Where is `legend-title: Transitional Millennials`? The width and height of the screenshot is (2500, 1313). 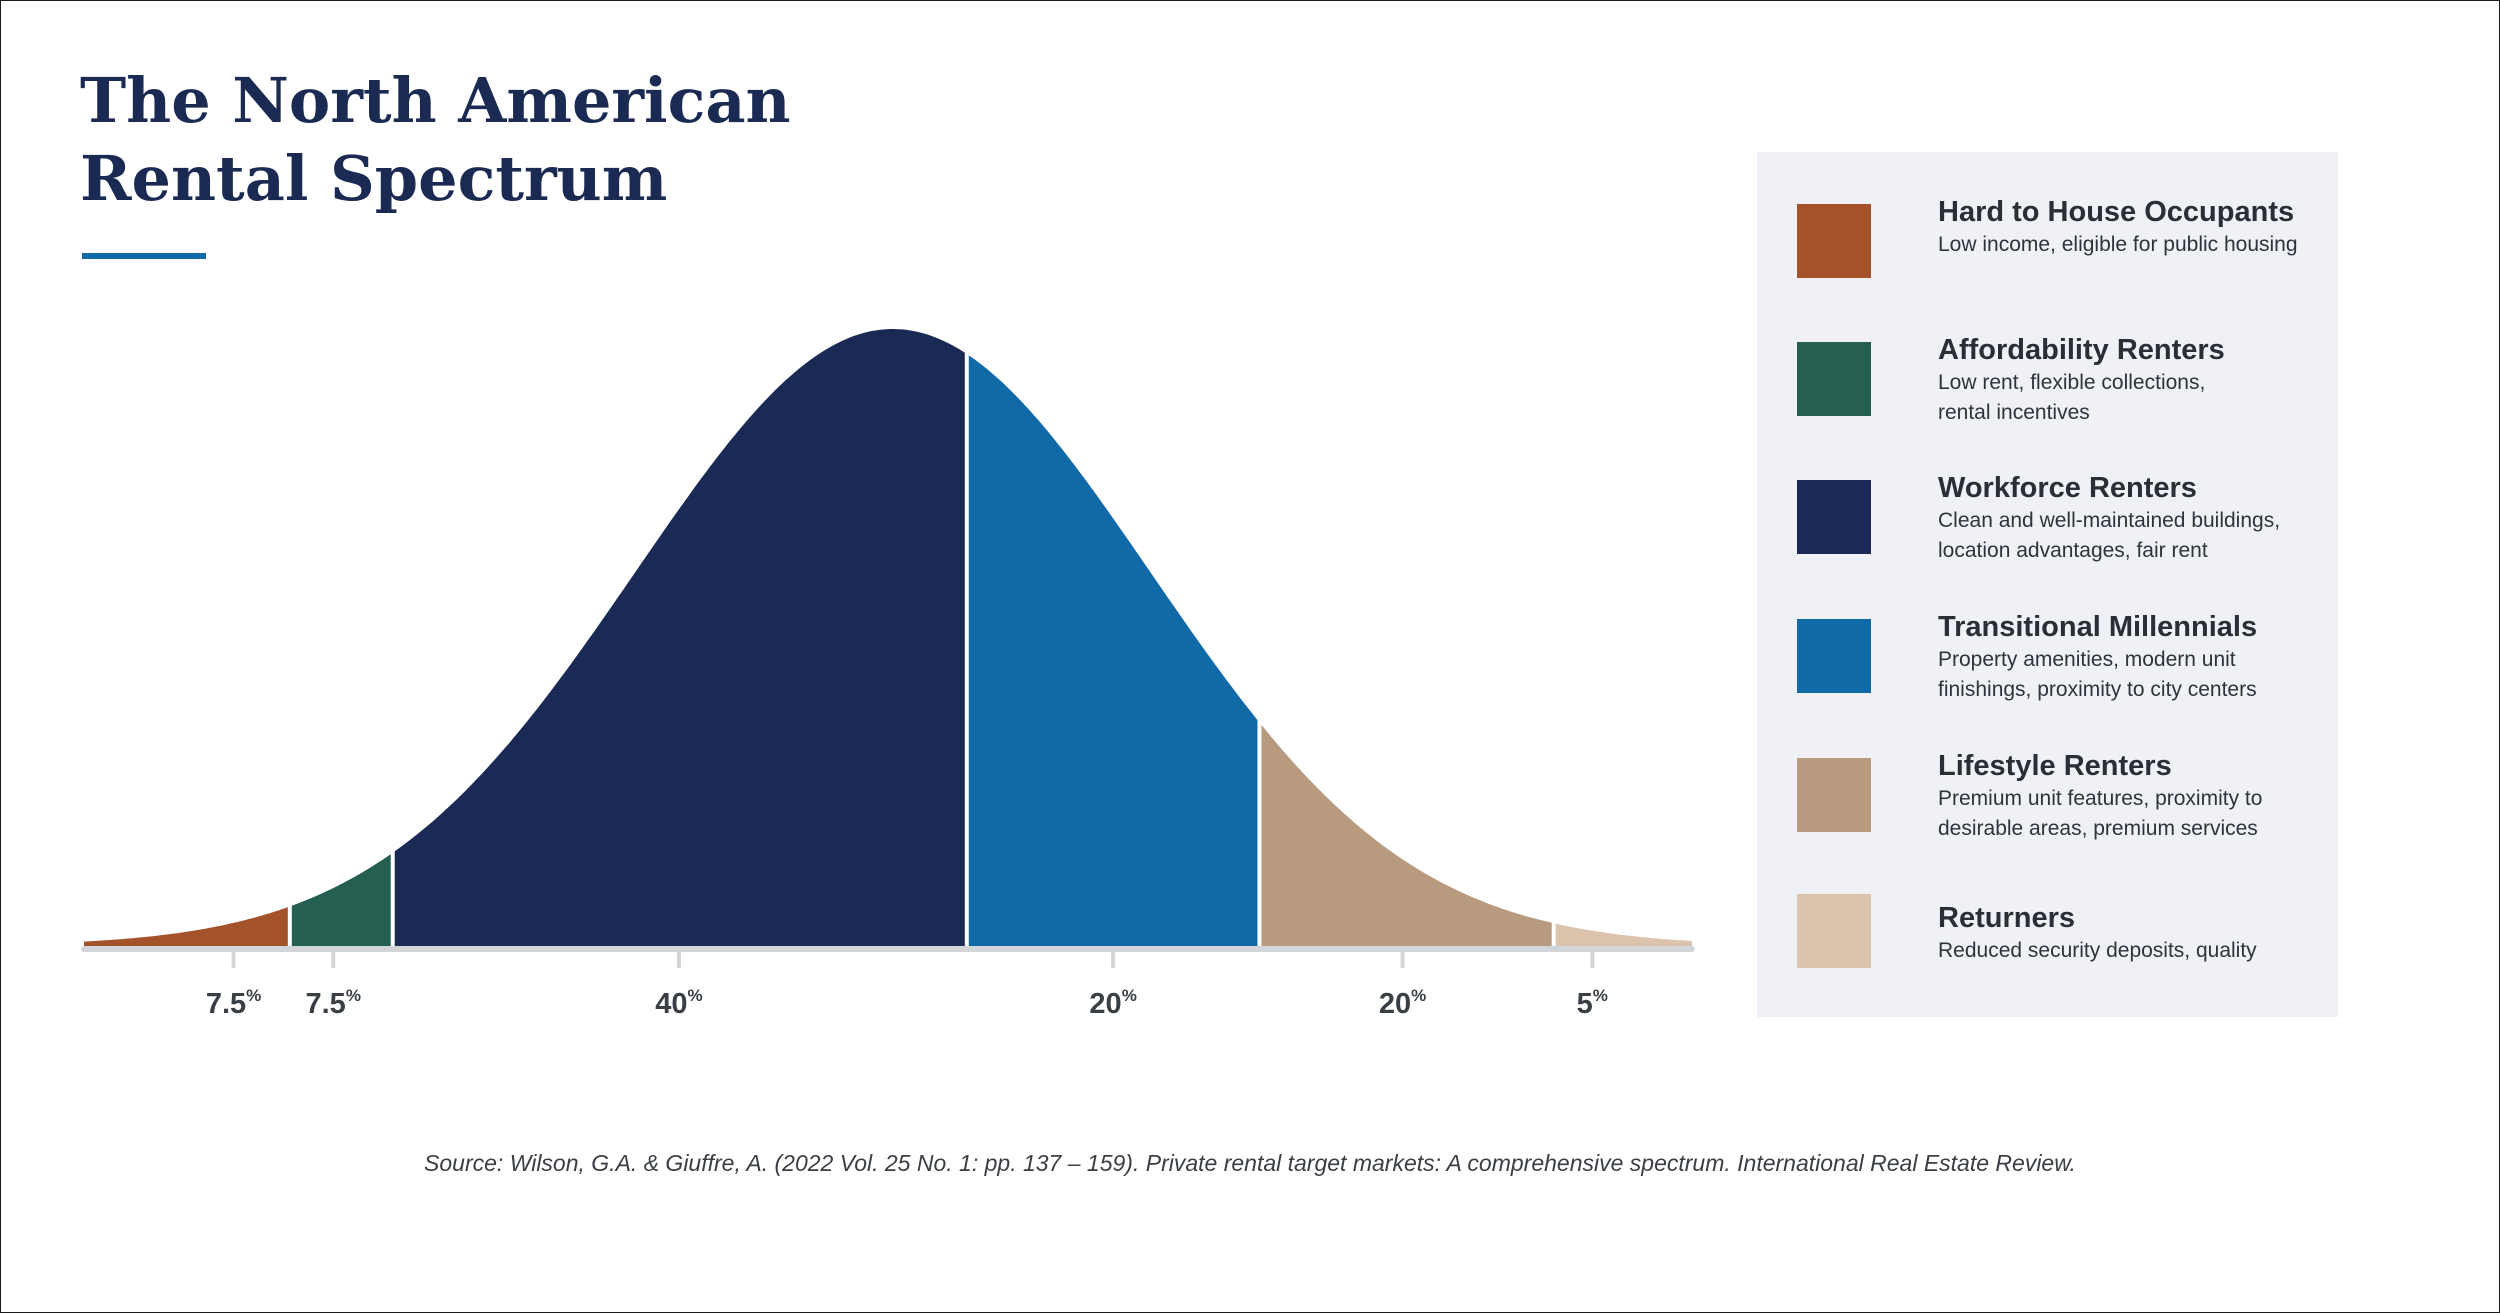
legend-title: Transitional Millennials is located at coordinates (2098, 627).